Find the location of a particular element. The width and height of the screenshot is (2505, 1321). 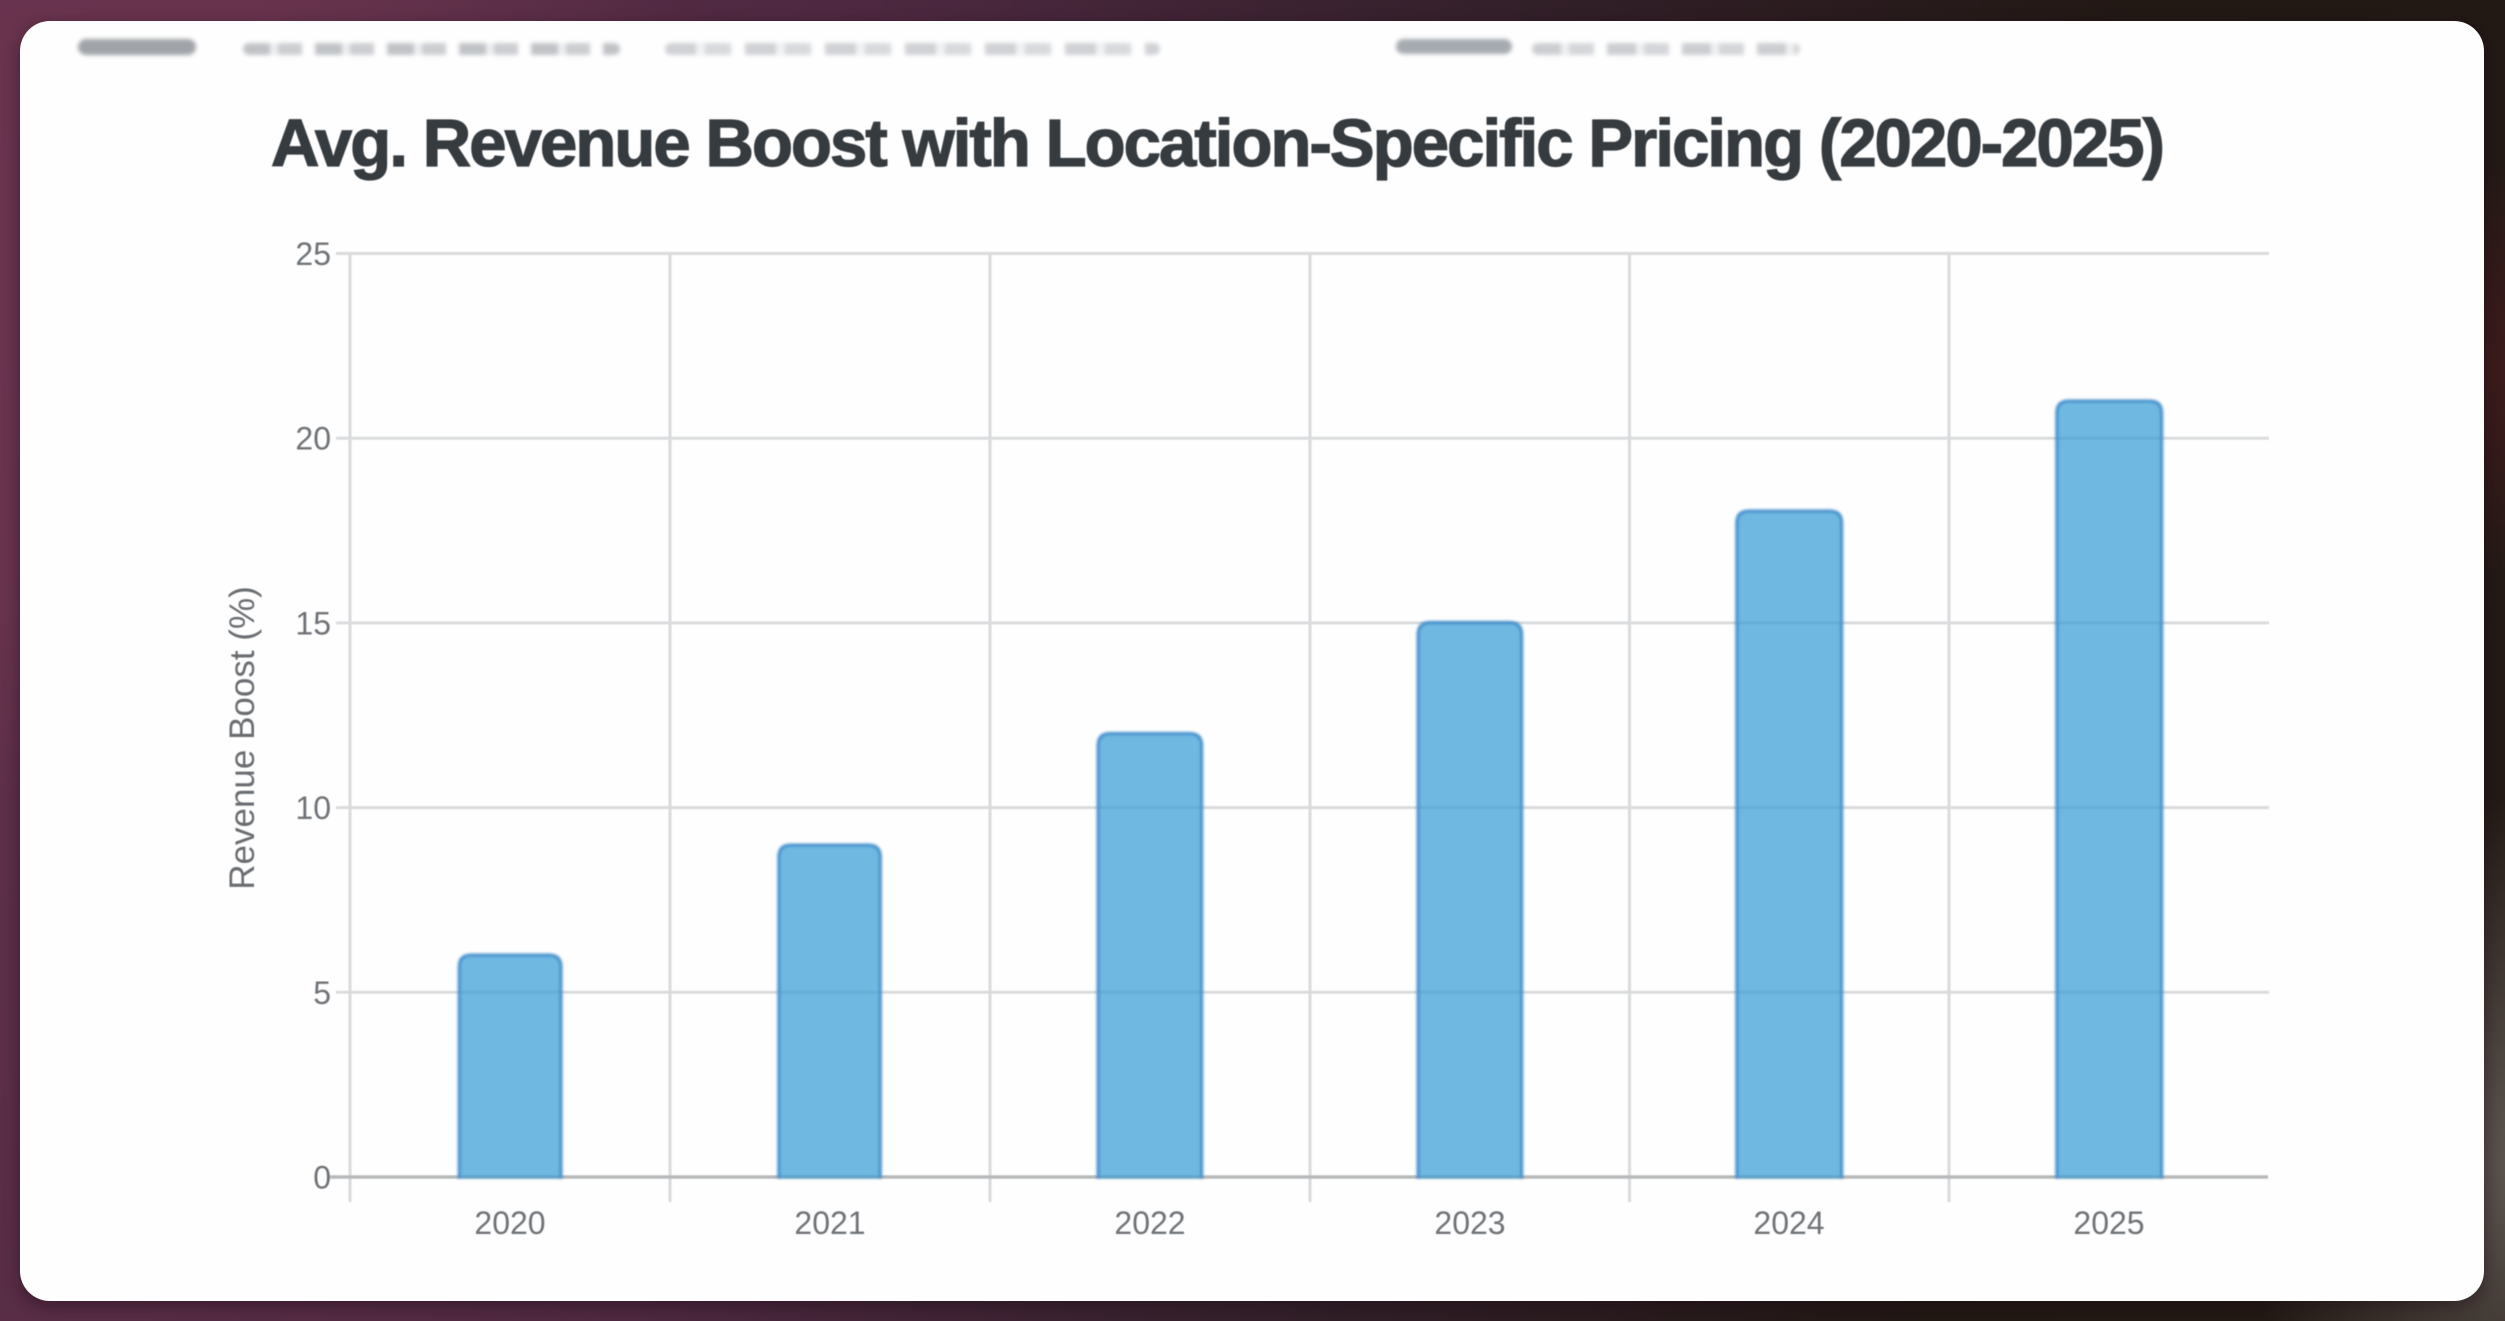

svg-text: 2025 is located at coordinates (2108, 1223).